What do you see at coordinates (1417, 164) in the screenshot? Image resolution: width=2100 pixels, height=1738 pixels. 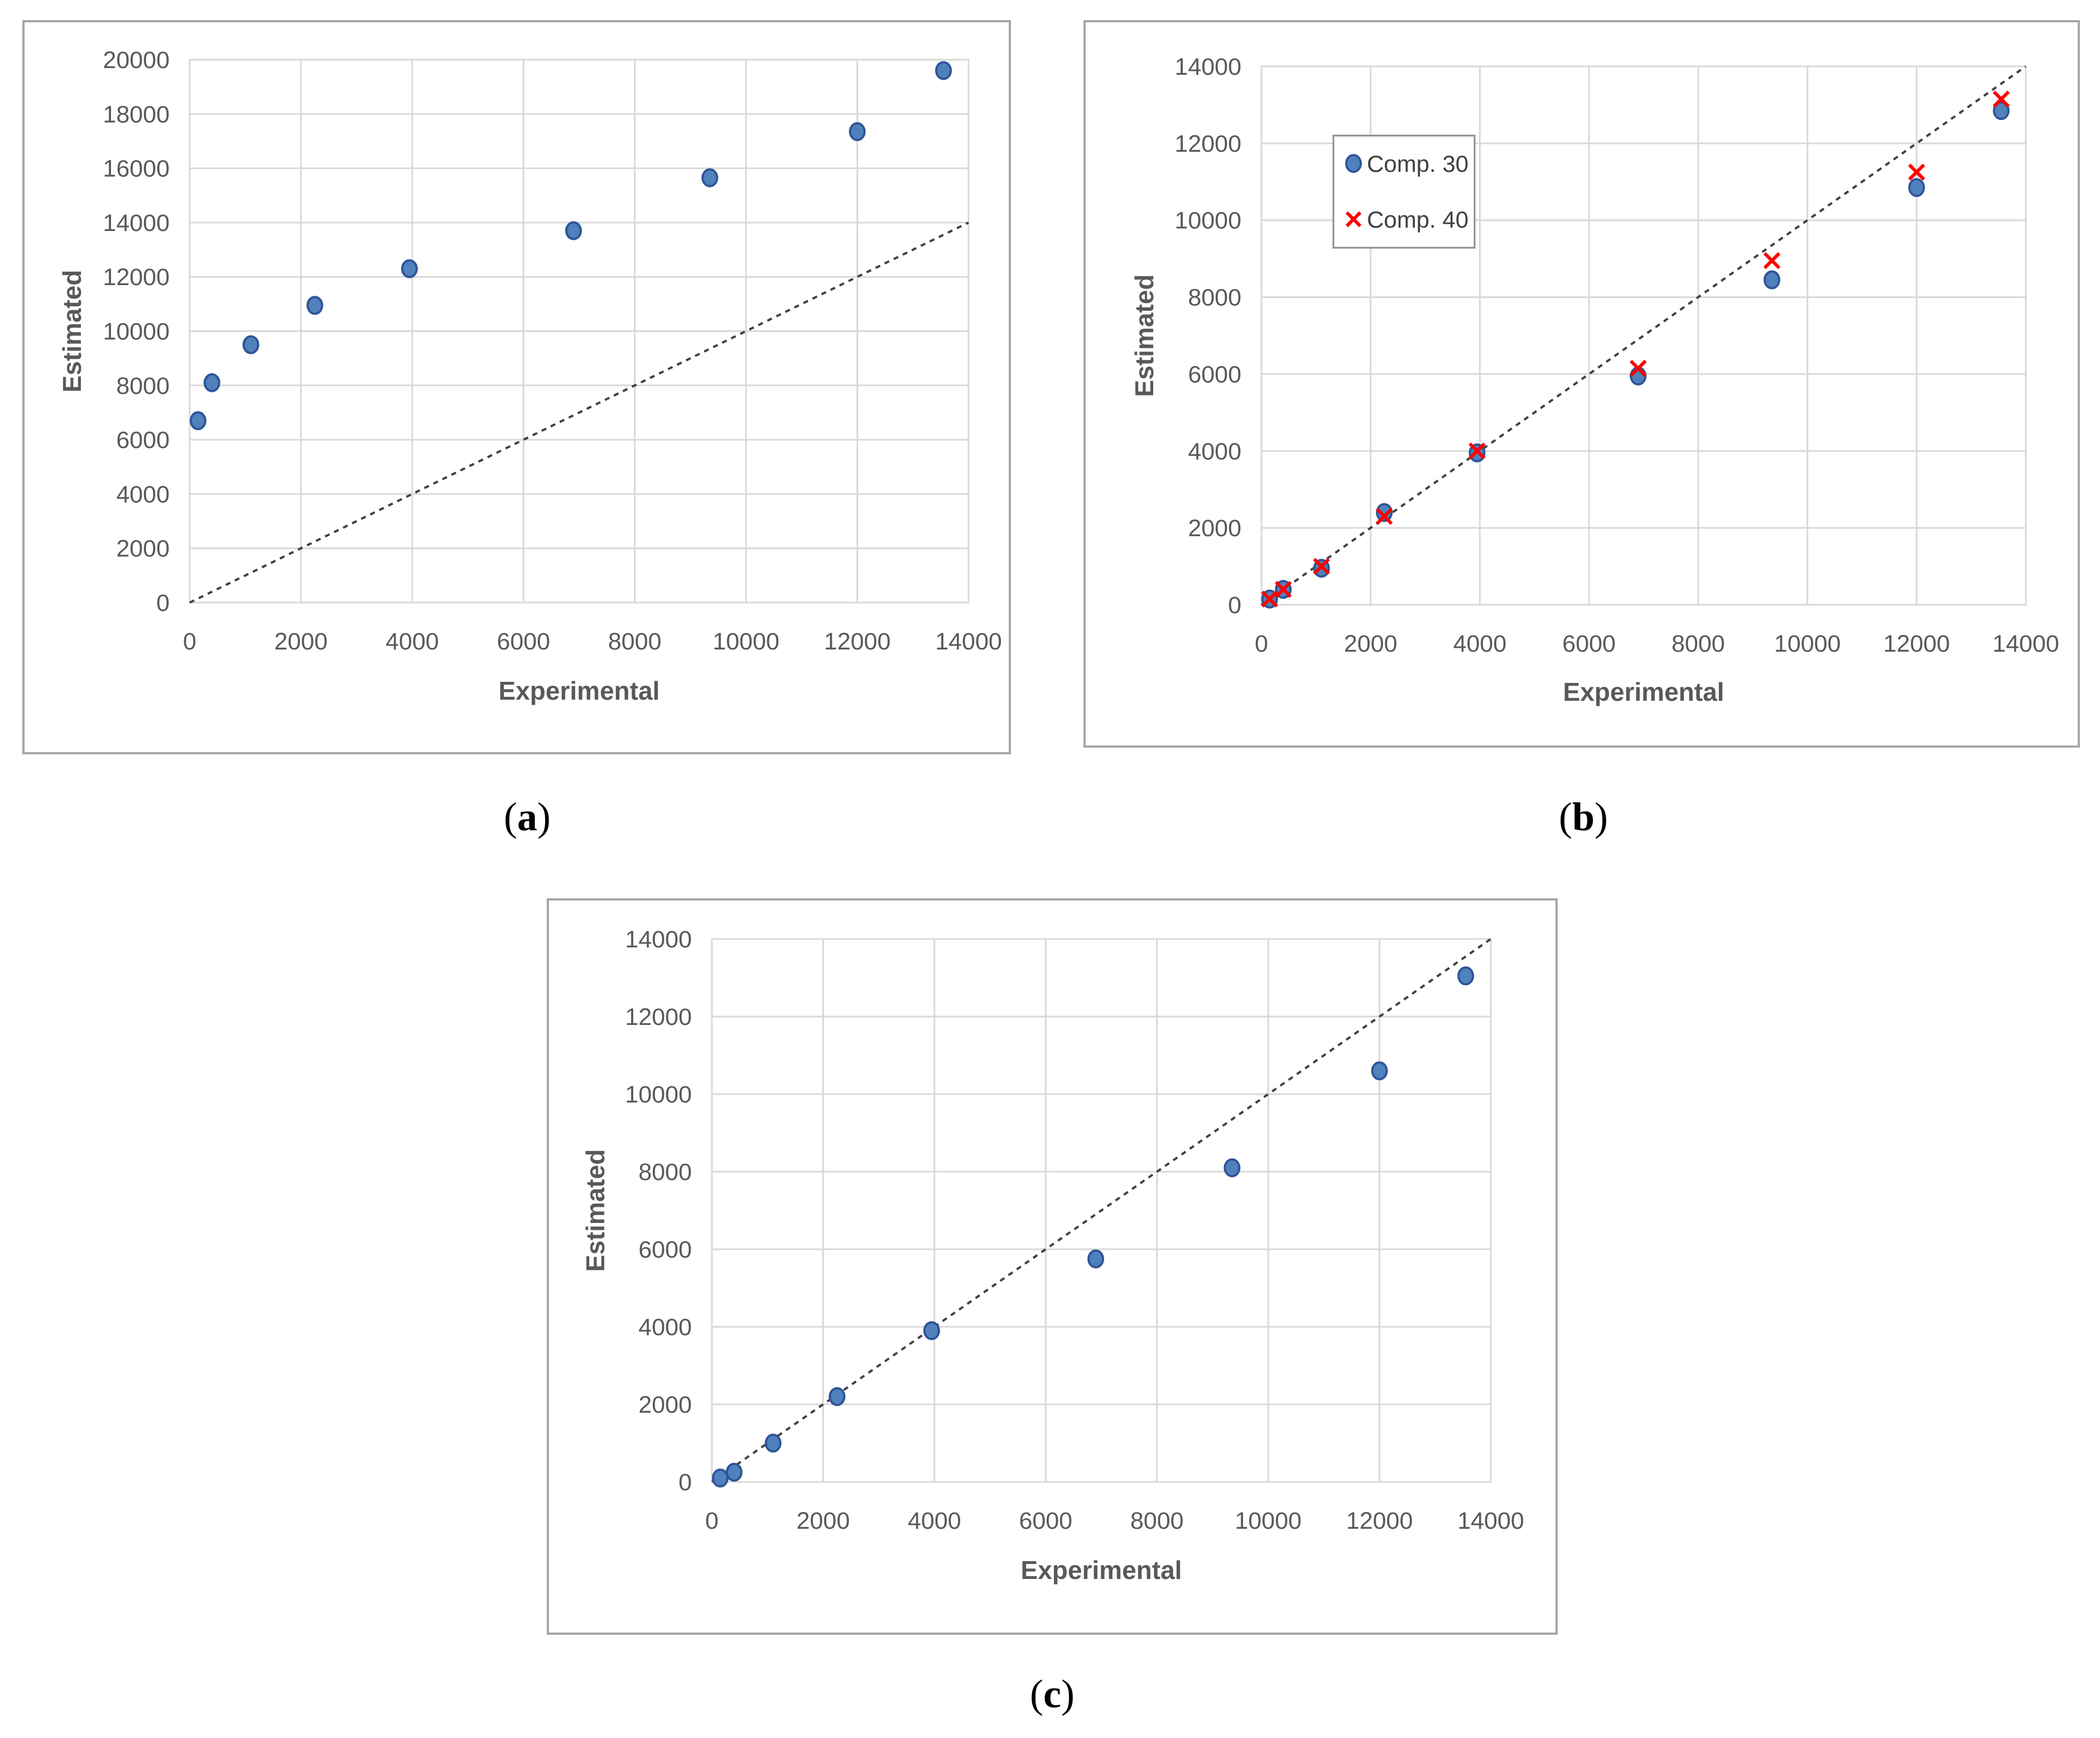 I see `legend-label: Comp. 30` at bounding box center [1417, 164].